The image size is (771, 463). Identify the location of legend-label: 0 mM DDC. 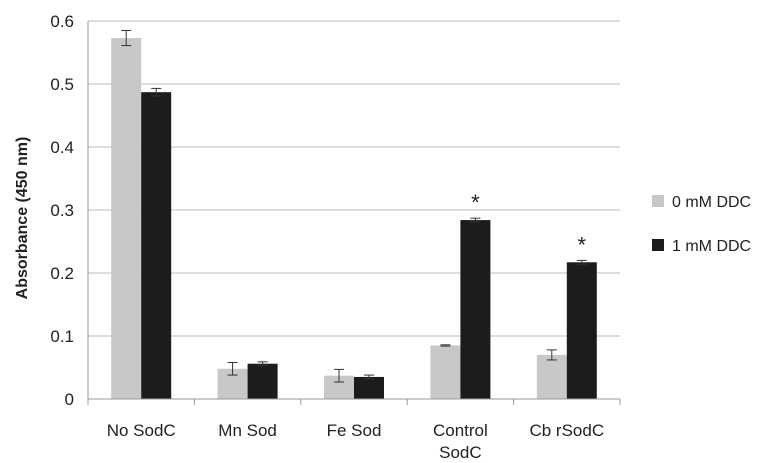
(711, 202).